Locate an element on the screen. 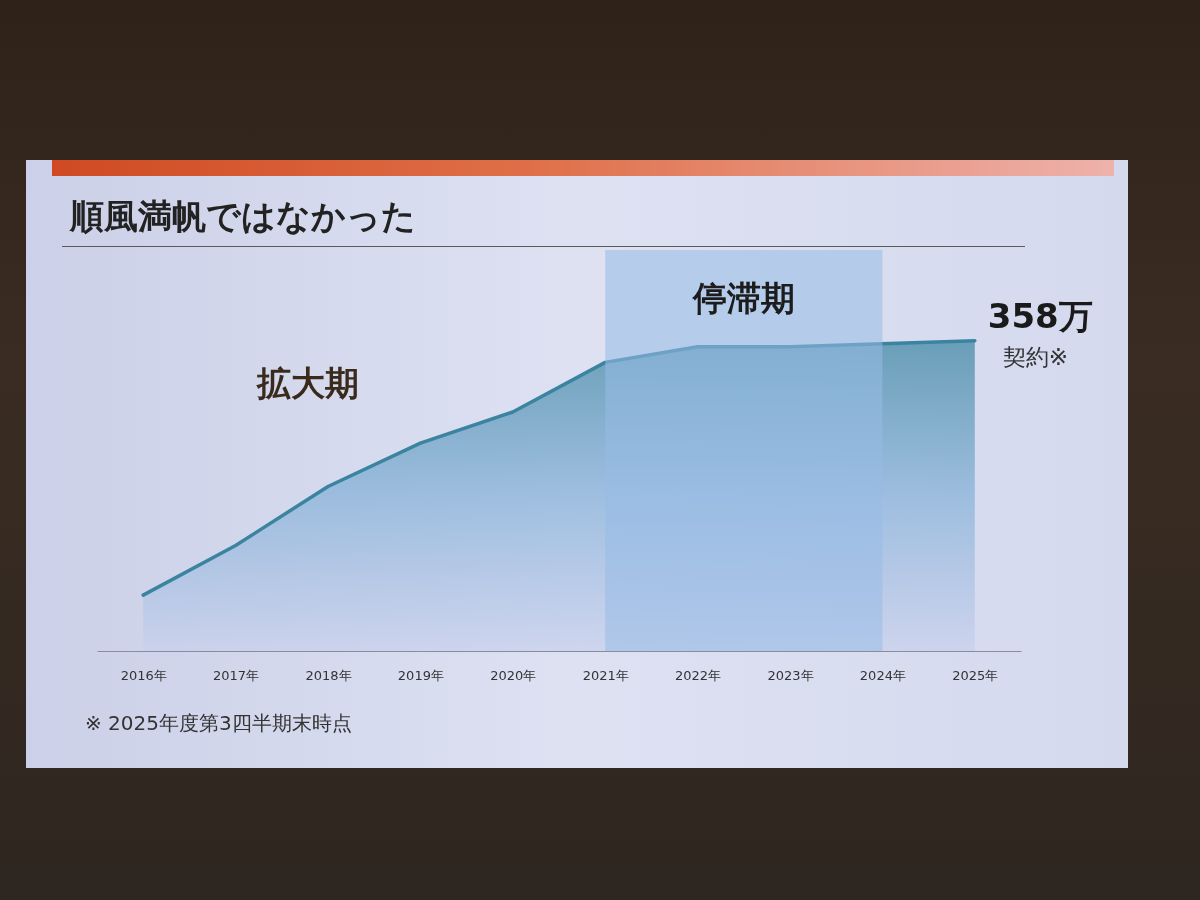  x-tick-label: 2022年 is located at coordinates (698, 675).